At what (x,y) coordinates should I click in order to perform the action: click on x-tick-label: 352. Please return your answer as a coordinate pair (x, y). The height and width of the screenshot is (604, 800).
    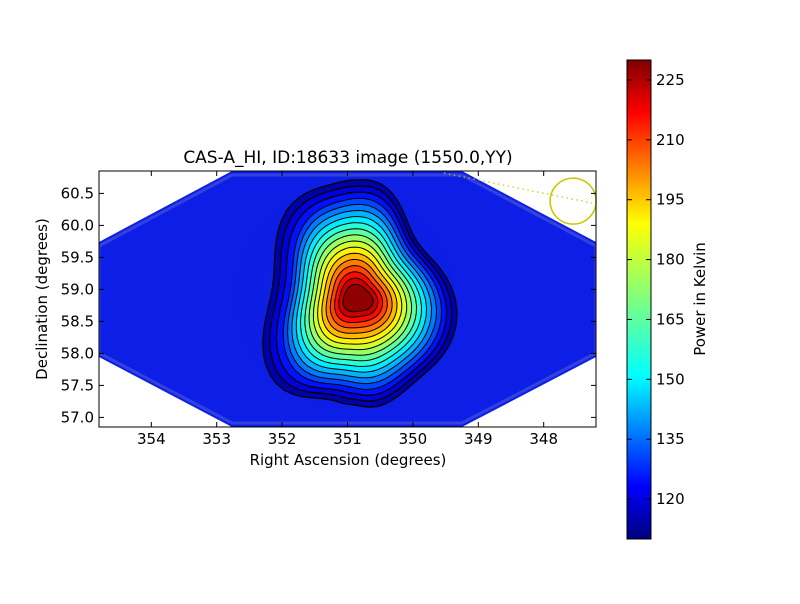
    Looking at the image, I should click on (282, 439).